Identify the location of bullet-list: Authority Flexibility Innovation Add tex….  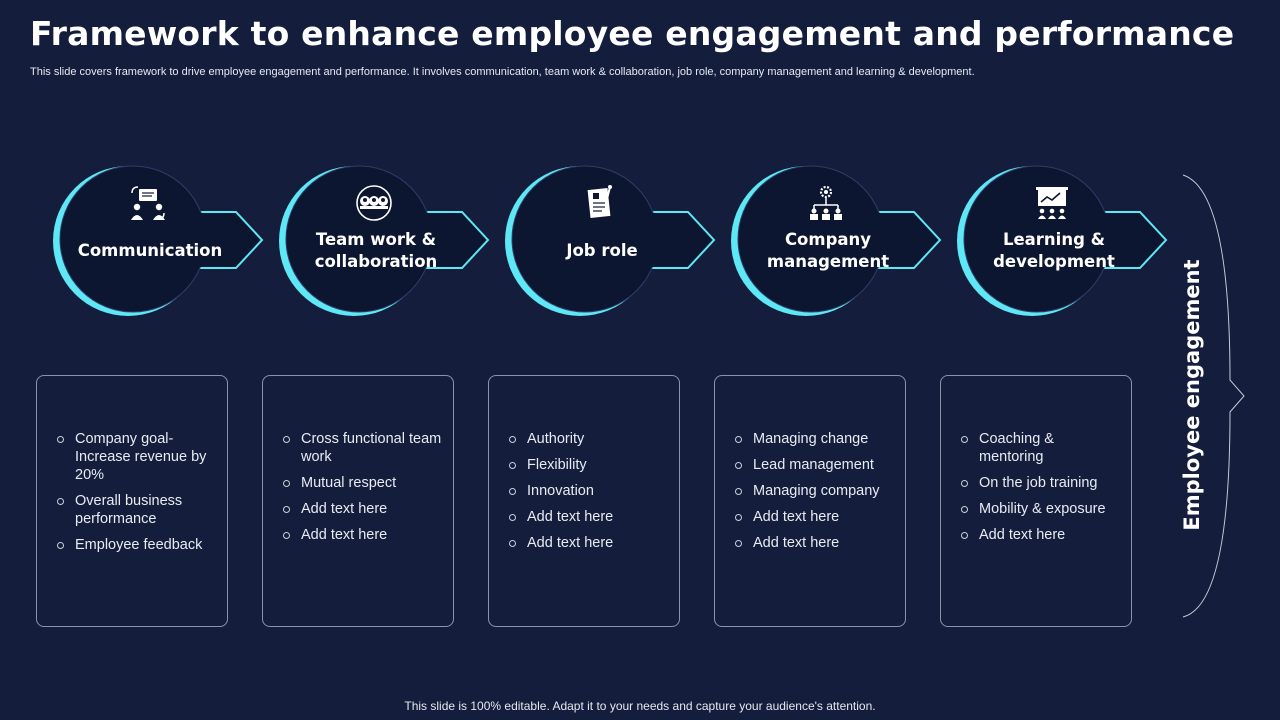
(584, 464).